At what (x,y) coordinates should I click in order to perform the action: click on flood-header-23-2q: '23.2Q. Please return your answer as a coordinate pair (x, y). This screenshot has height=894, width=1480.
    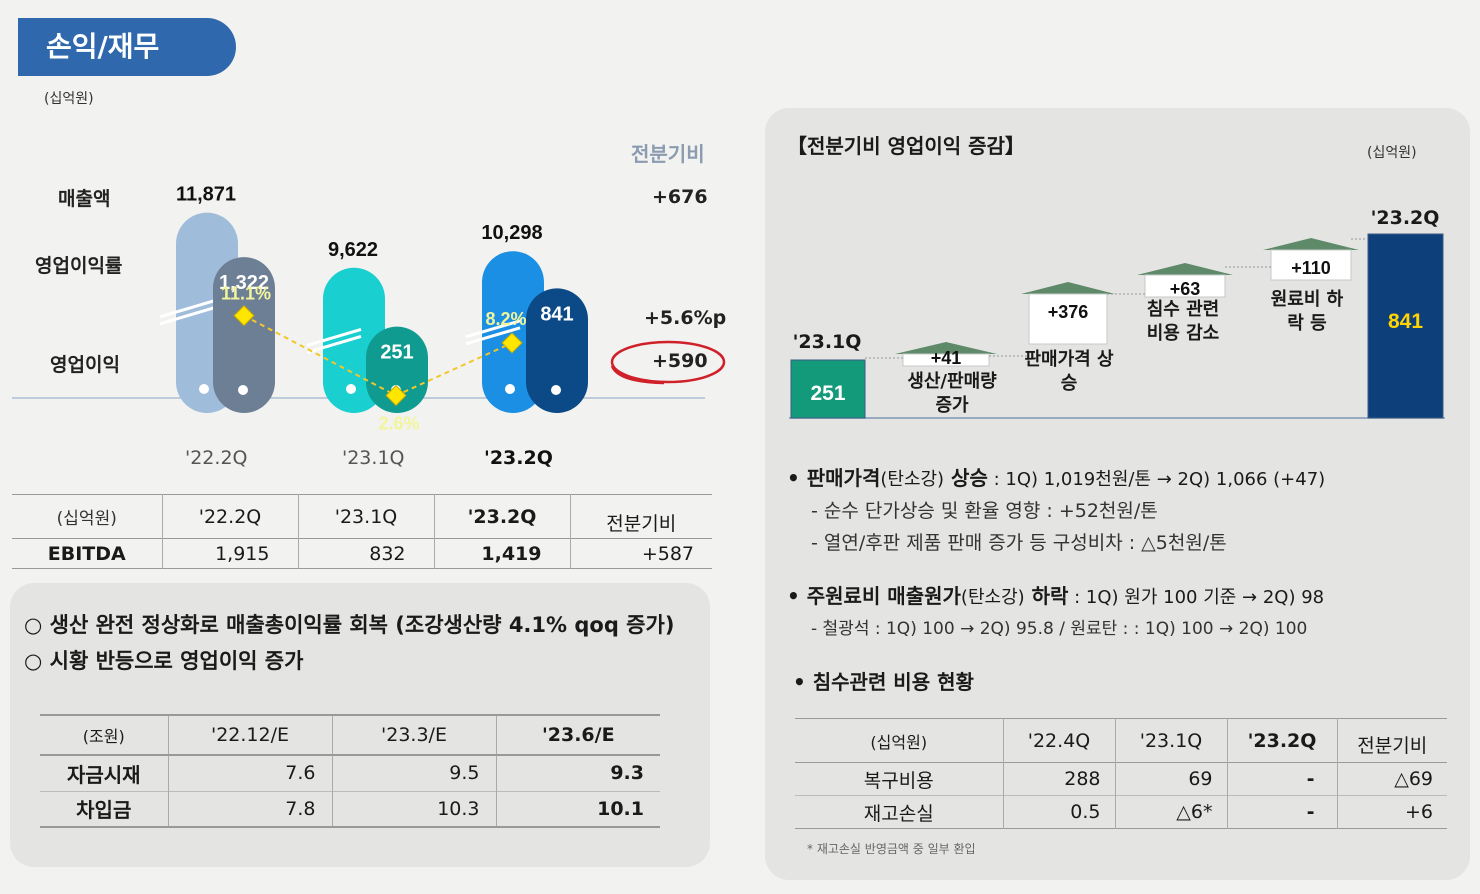
    Looking at the image, I should click on (1281, 740).